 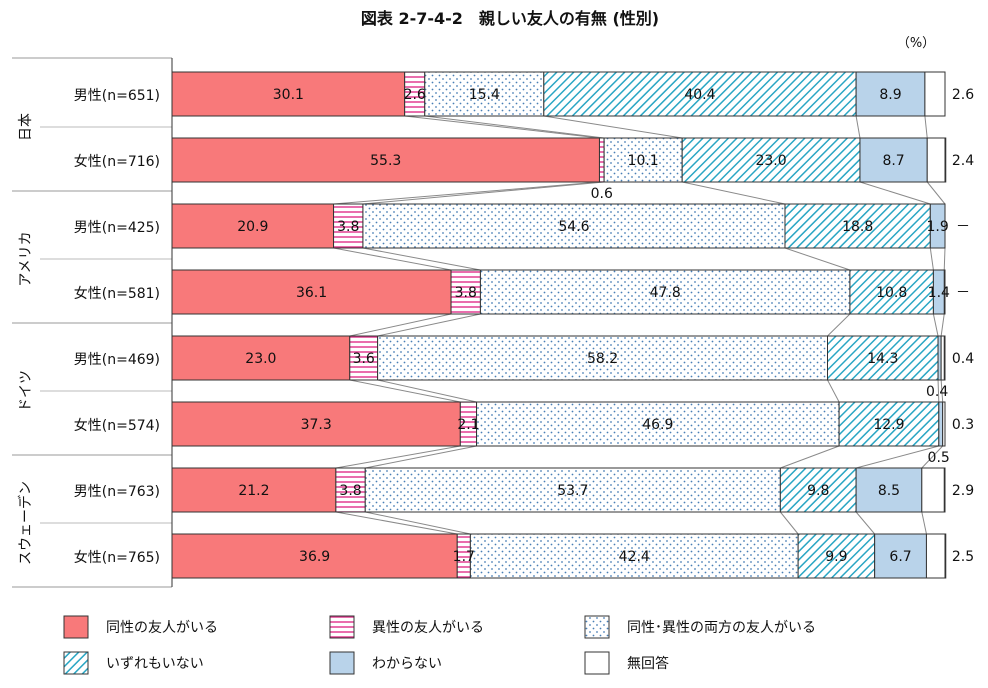 I want to click on data-label: 10.8, so click(x=891, y=293).